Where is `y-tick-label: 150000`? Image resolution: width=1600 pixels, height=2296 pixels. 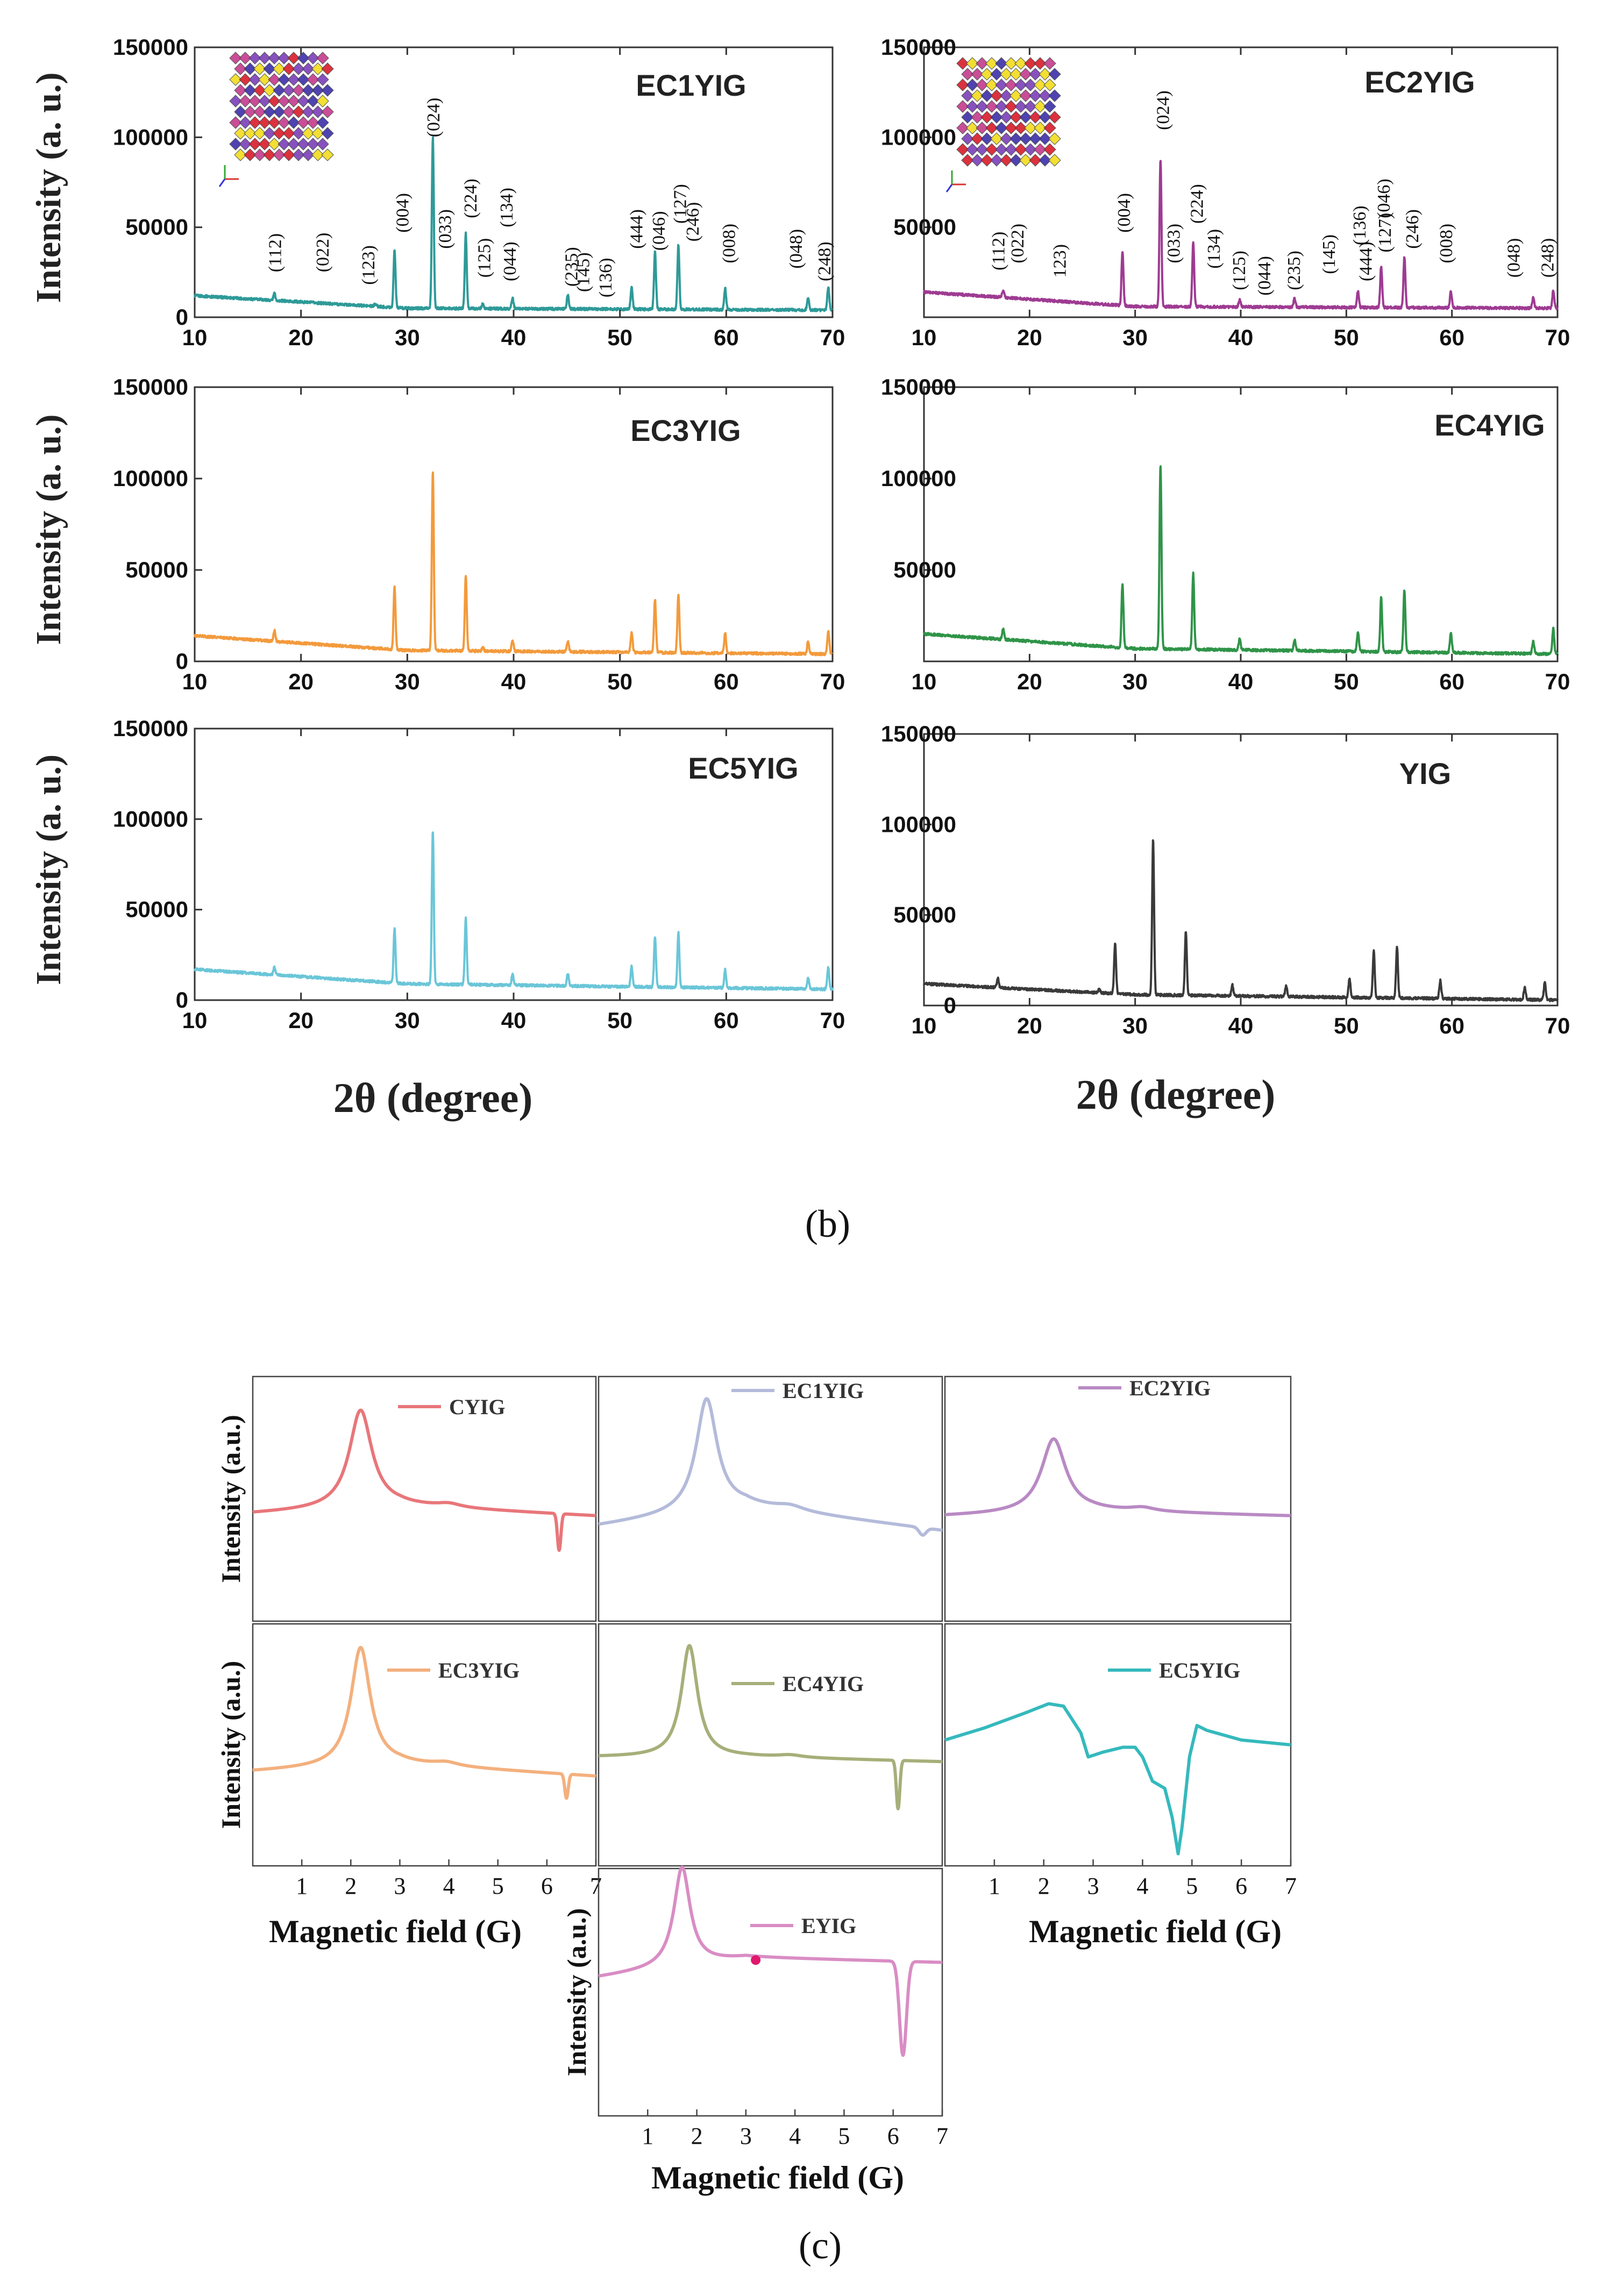
y-tick-label: 150000 is located at coordinates (150, 387).